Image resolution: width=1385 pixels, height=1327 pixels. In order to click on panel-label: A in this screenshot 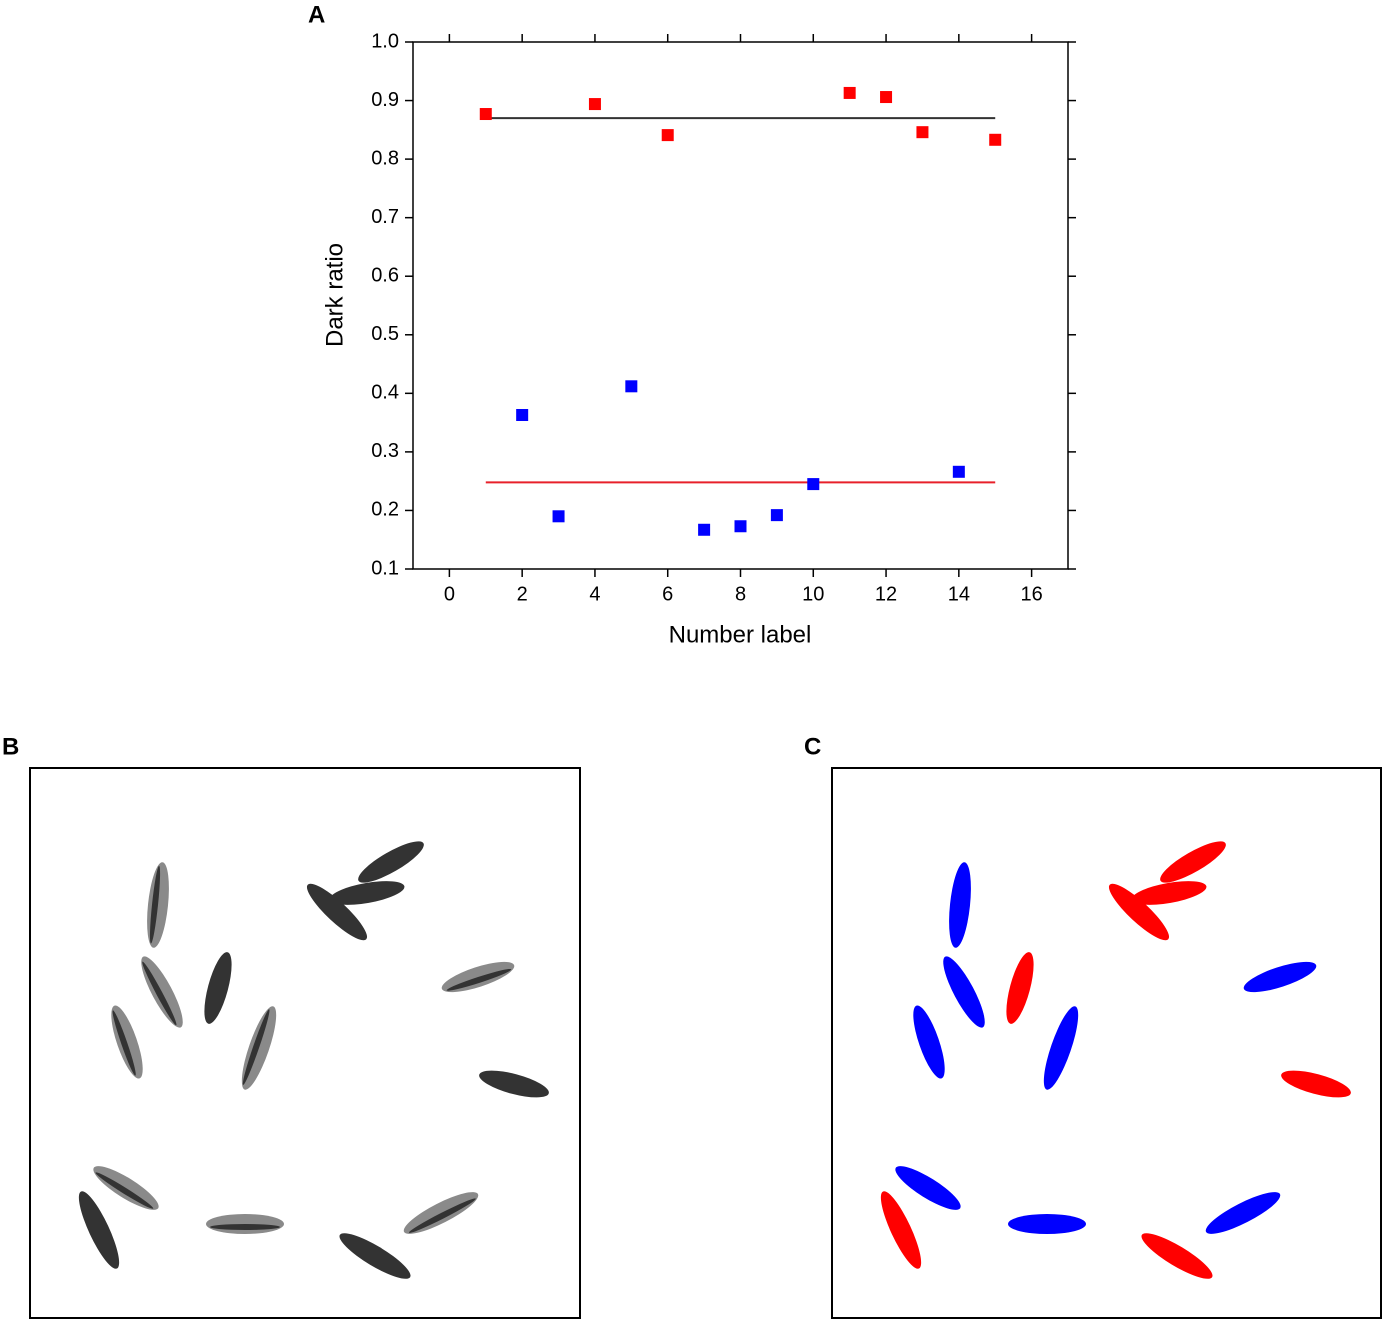, I will do `click(316, 14)`.